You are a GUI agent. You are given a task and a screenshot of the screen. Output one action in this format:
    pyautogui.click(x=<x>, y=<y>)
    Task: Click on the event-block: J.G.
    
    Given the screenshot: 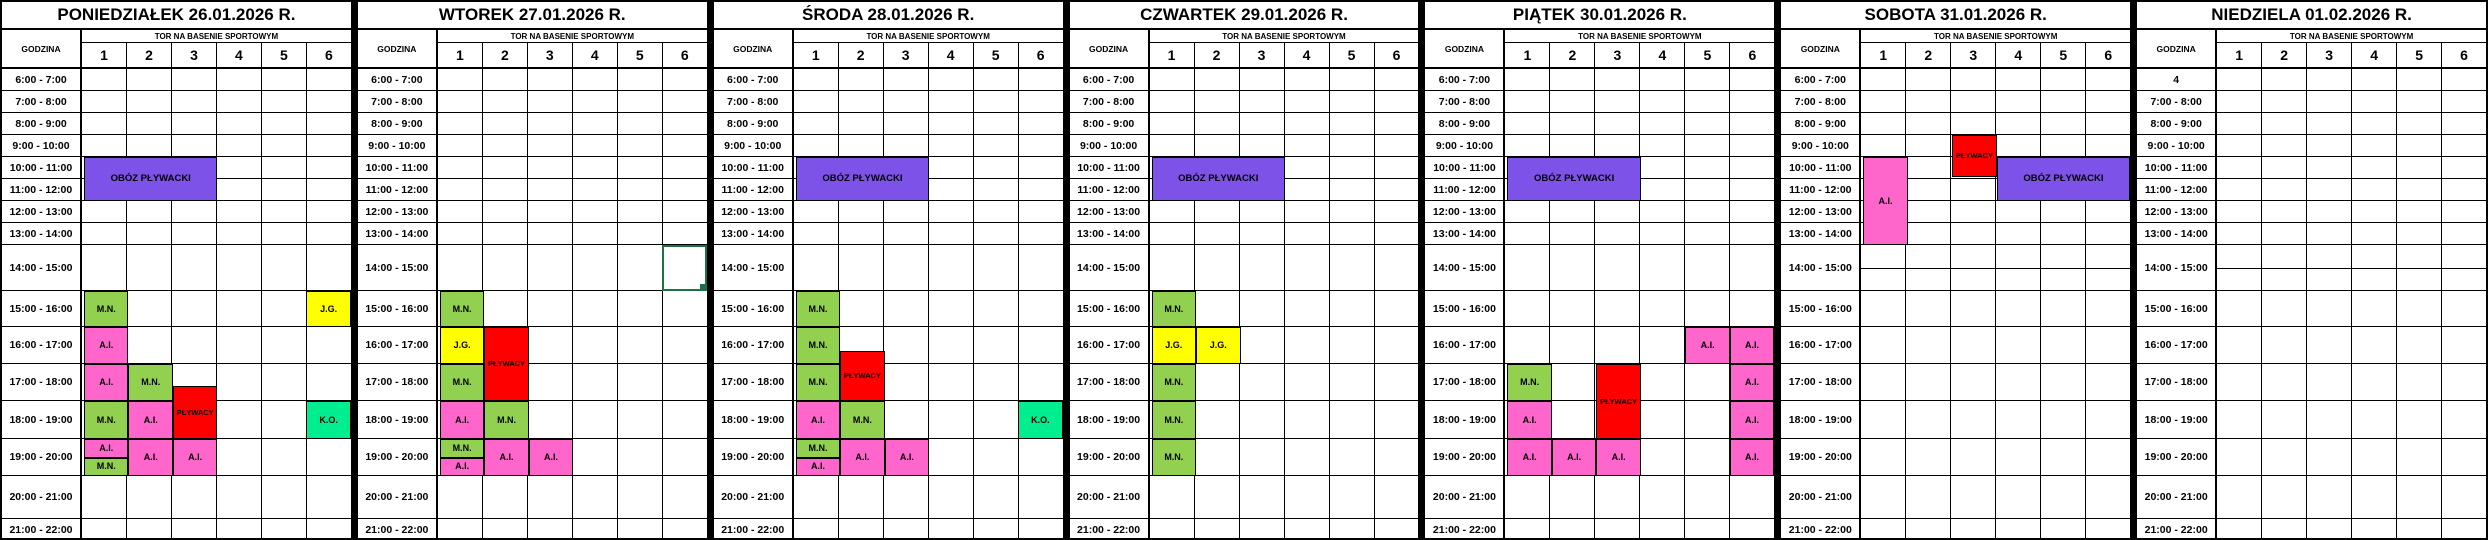 What is the action you would take?
    pyautogui.click(x=328, y=309)
    